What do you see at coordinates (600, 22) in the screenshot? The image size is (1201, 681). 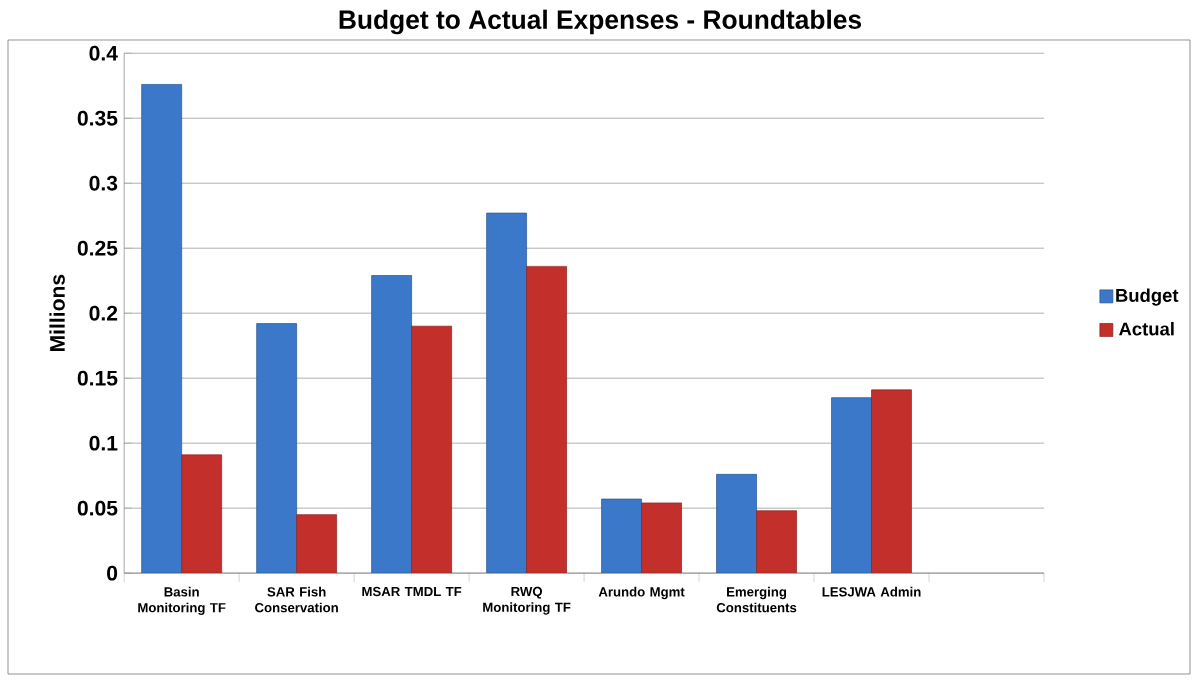 I see `chart-title: Budget to Actual Expenses - Roundtables` at bounding box center [600, 22].